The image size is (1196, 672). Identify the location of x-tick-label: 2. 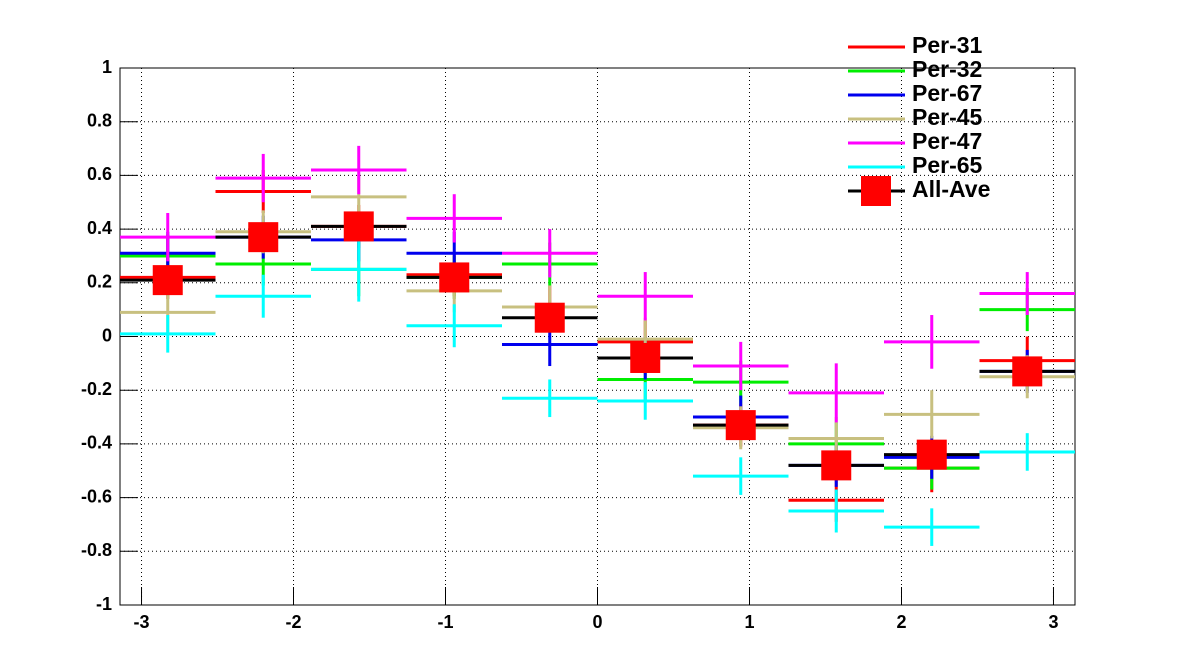
(901, 622).